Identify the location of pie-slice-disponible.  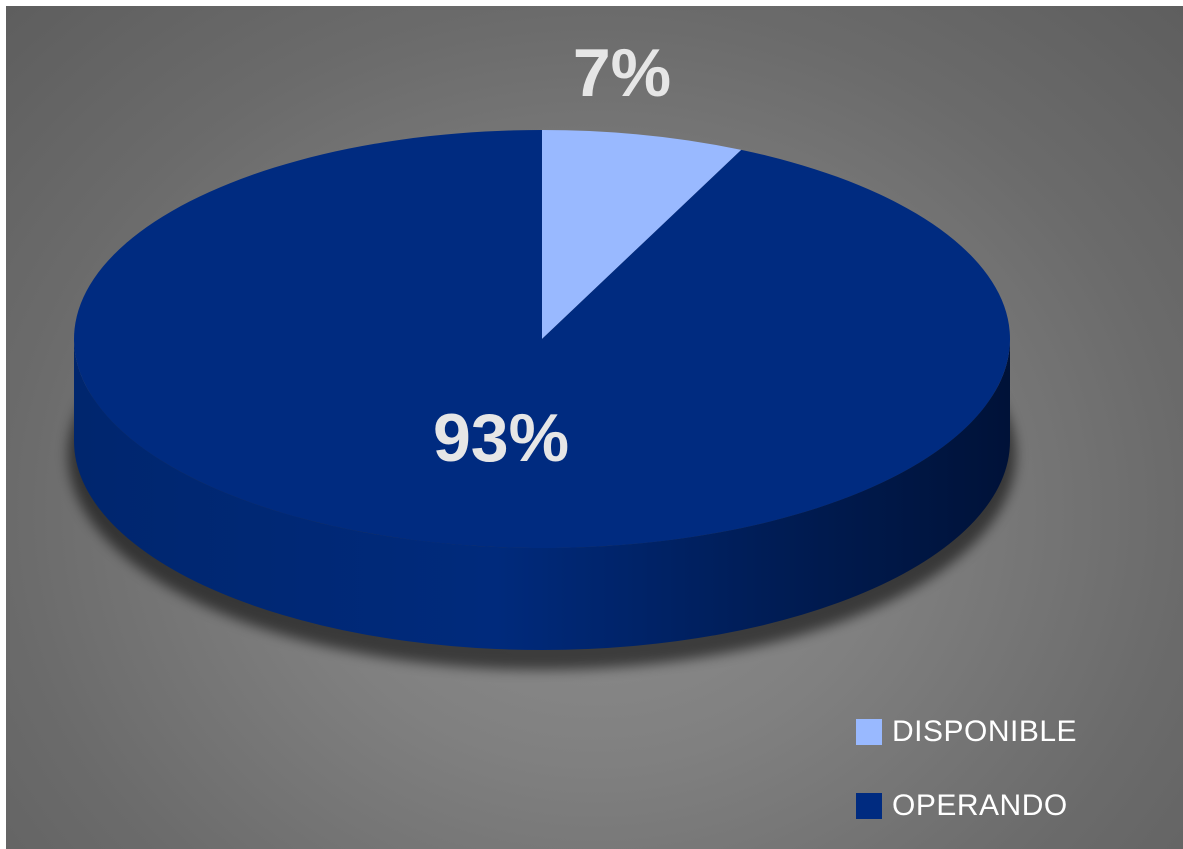
(642, 234).